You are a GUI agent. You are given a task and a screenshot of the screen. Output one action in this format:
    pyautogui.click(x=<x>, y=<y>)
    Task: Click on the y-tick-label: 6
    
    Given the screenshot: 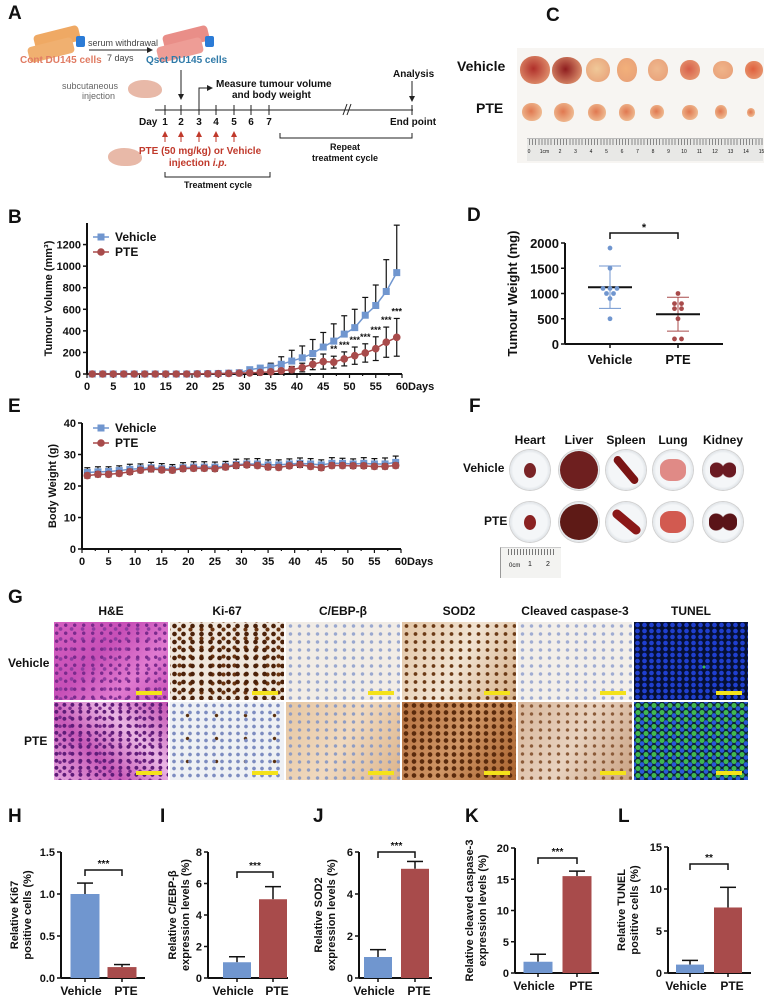 What is the action you would take?
    pyautogui.click(x=350, y=853)
    